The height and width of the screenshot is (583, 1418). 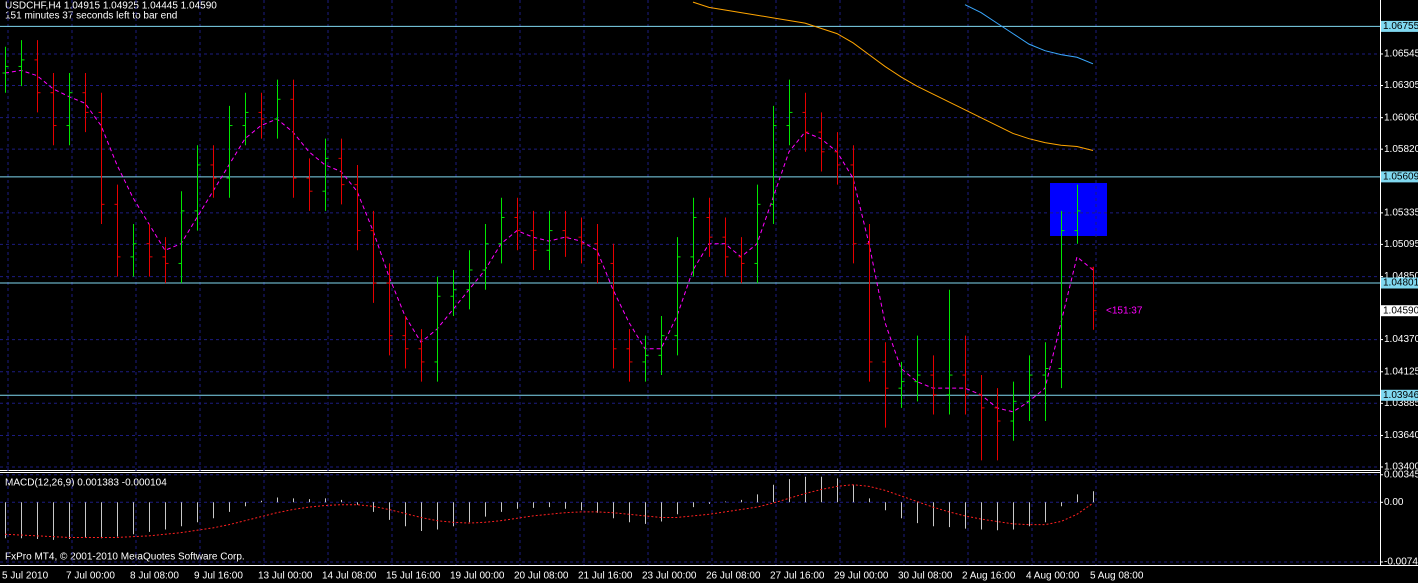 What do you see at coordinates (669, 576) in the screenshot?
I see `x-tick-label: 23 Jul 00:00` at bounding box center [669, 576].